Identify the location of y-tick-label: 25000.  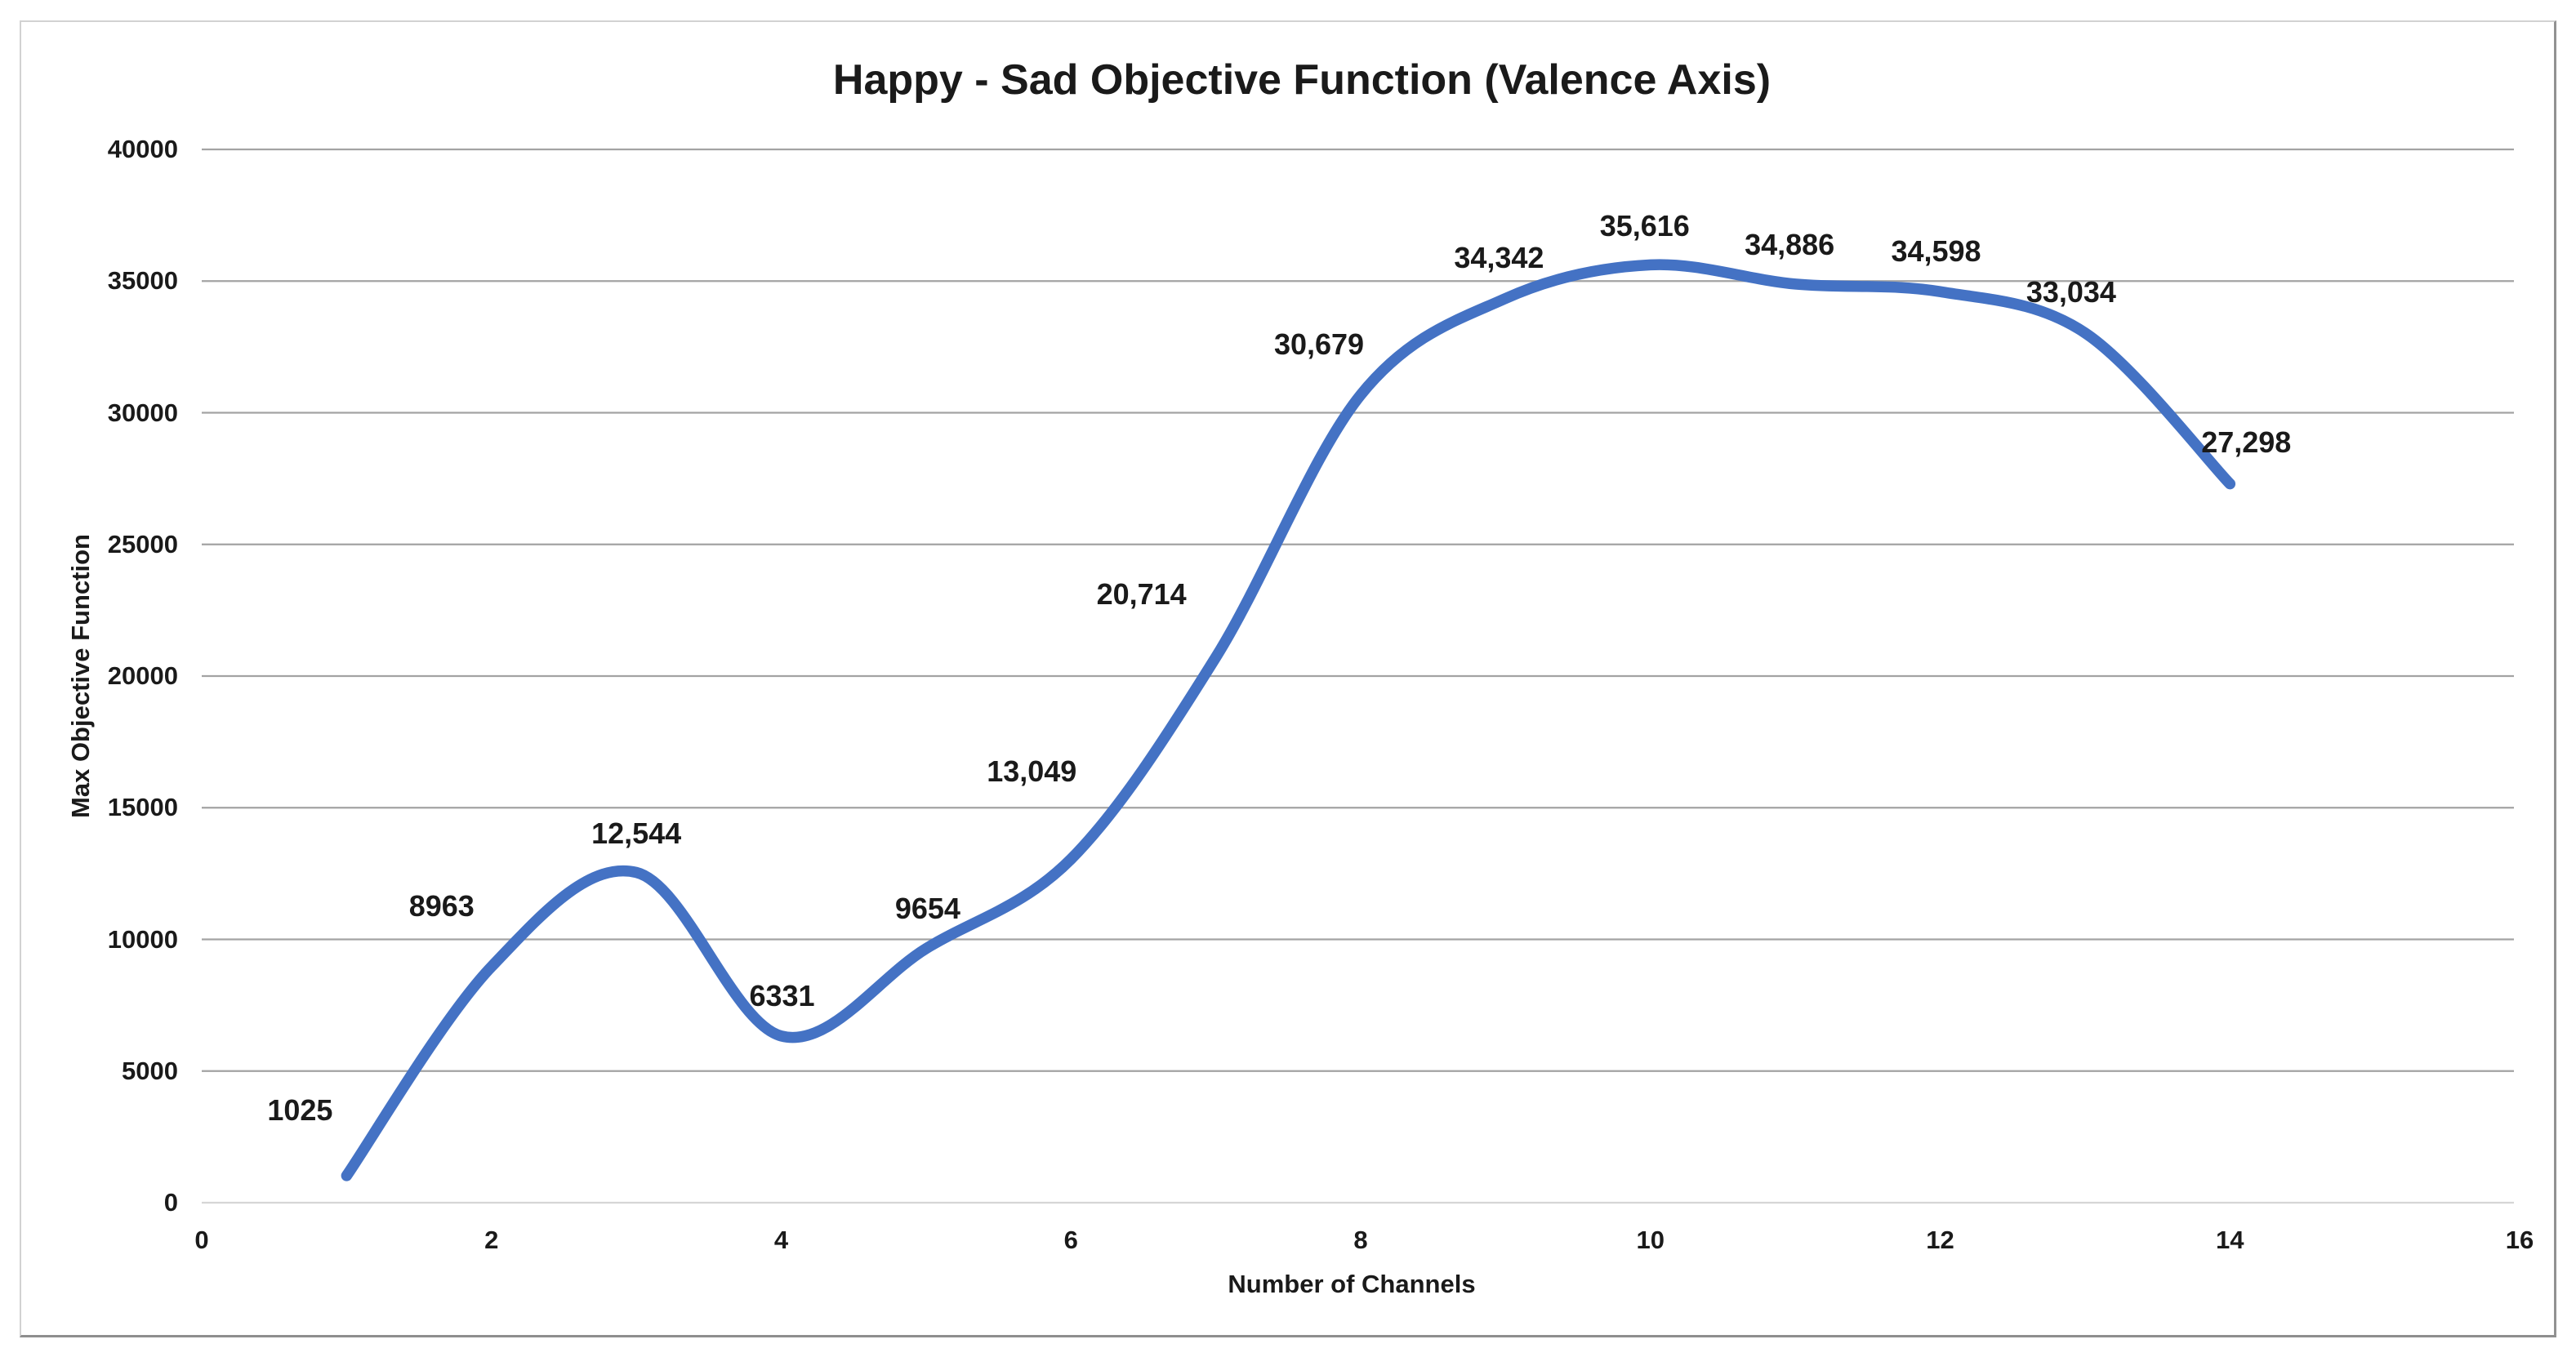
(142, 543).